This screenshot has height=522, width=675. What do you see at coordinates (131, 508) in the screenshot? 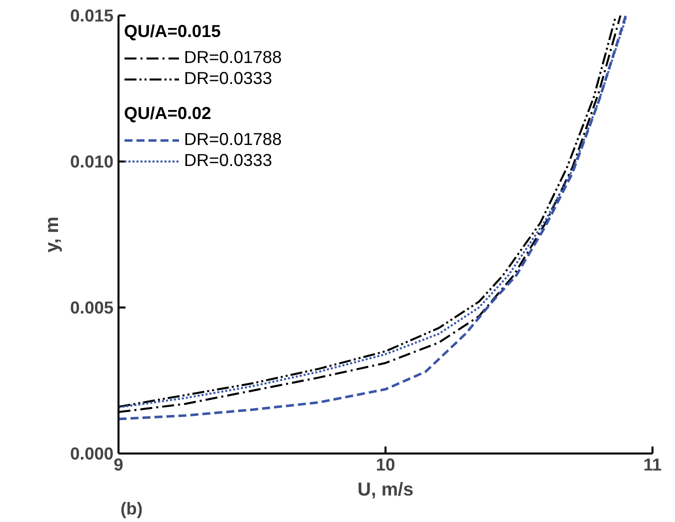
I see `text: (b)` at bounding box center [131, 508].